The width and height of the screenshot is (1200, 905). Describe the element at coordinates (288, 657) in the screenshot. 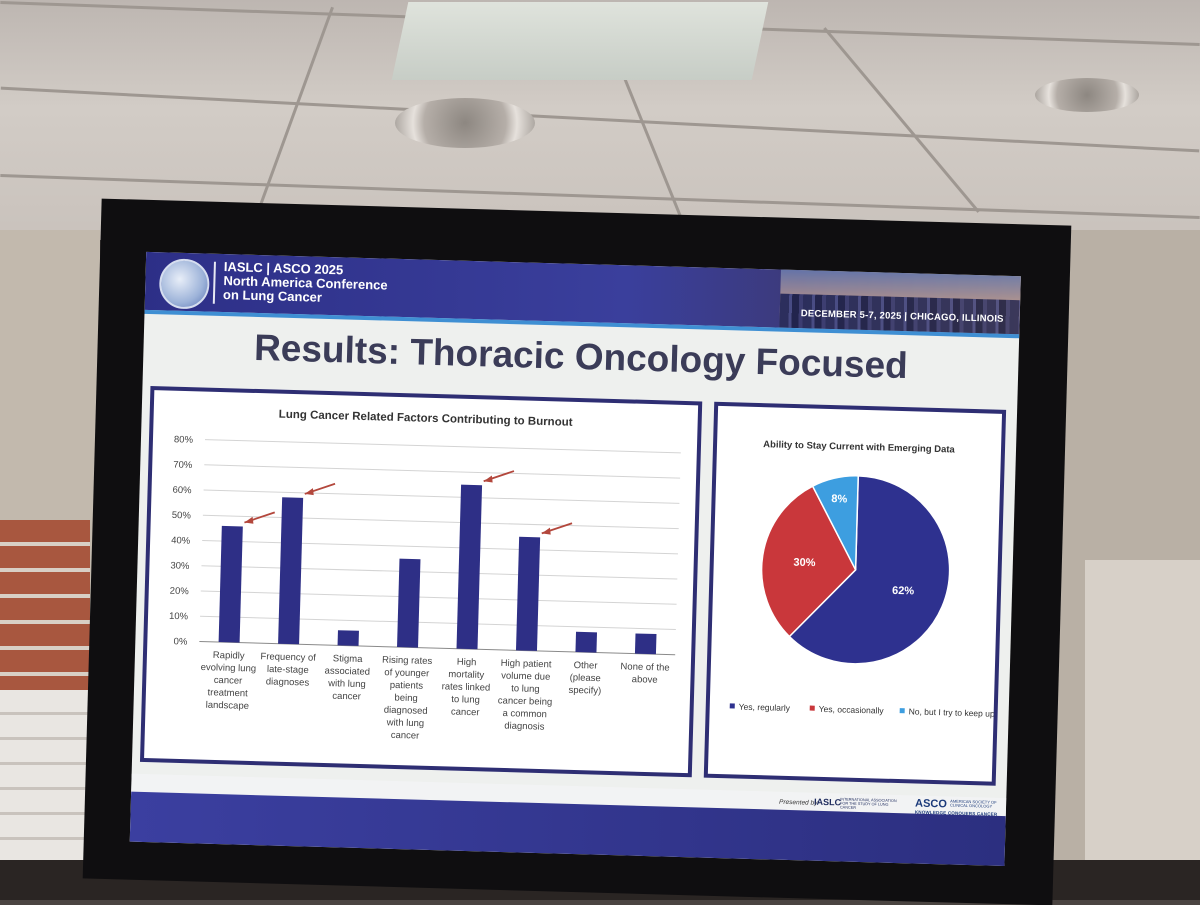

I see `x-tick-label: Frequency of` at that location.